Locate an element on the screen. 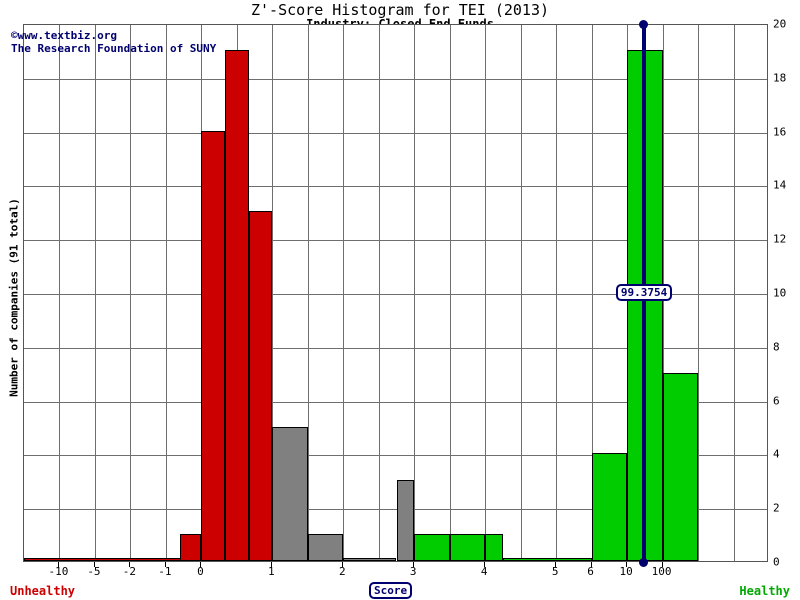  y-tick-label: 20 is located at coordinates (780, 24).